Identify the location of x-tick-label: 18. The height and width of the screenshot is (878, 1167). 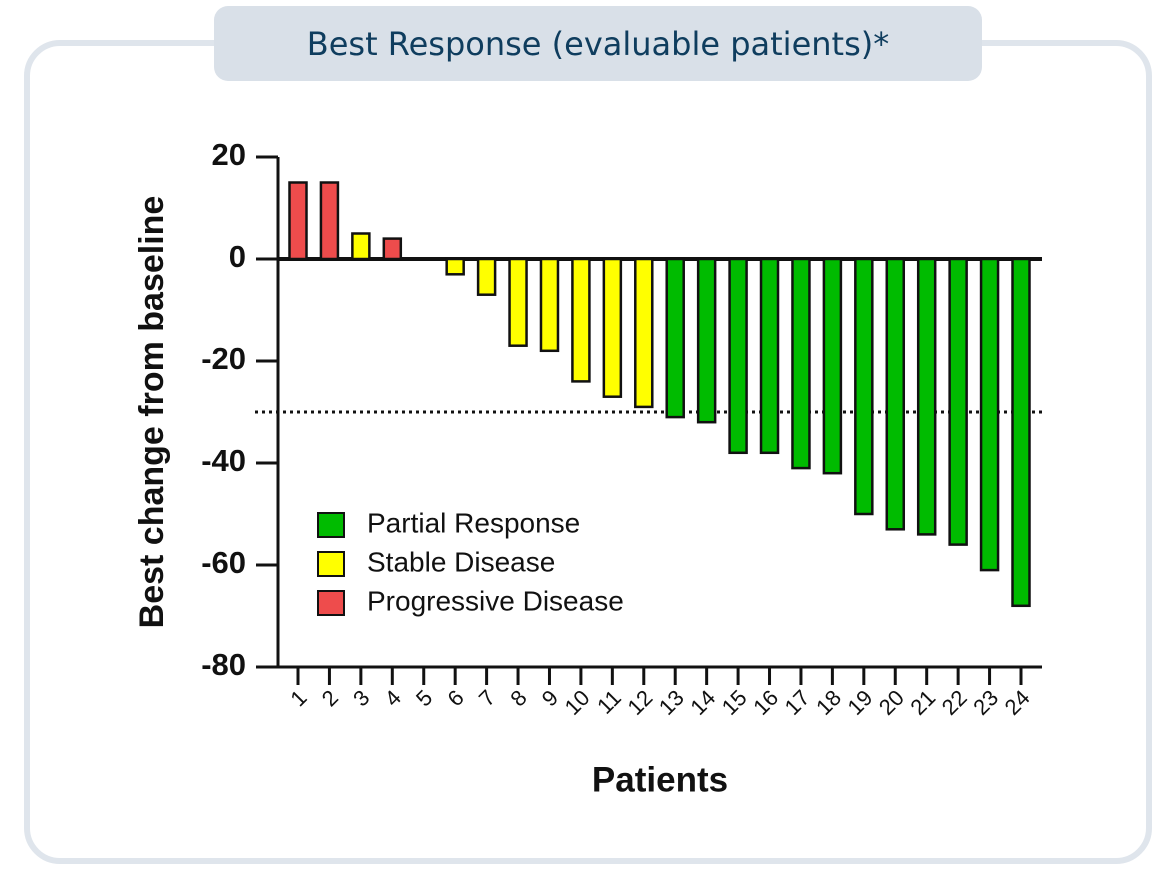
(828, 702).